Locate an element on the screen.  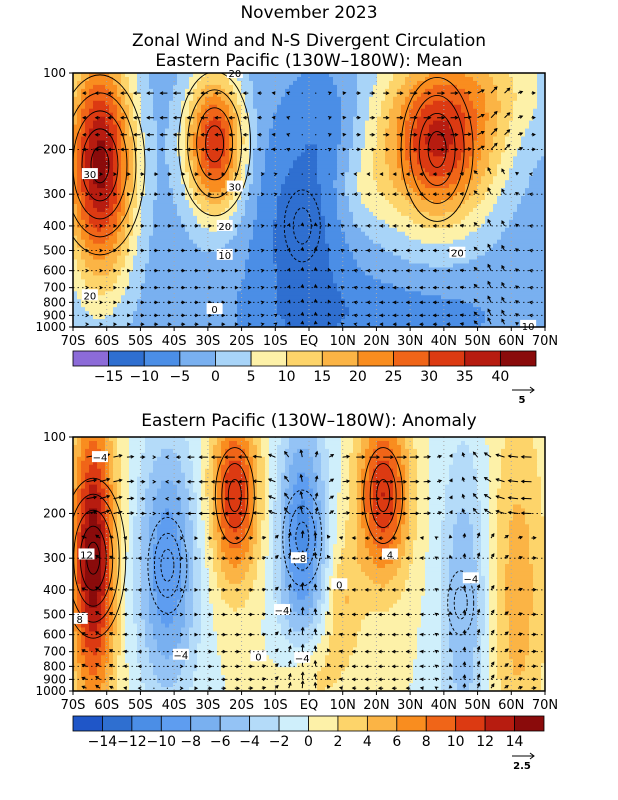
colorbar-tick-label: 40 is located at coordinates (500, 377).